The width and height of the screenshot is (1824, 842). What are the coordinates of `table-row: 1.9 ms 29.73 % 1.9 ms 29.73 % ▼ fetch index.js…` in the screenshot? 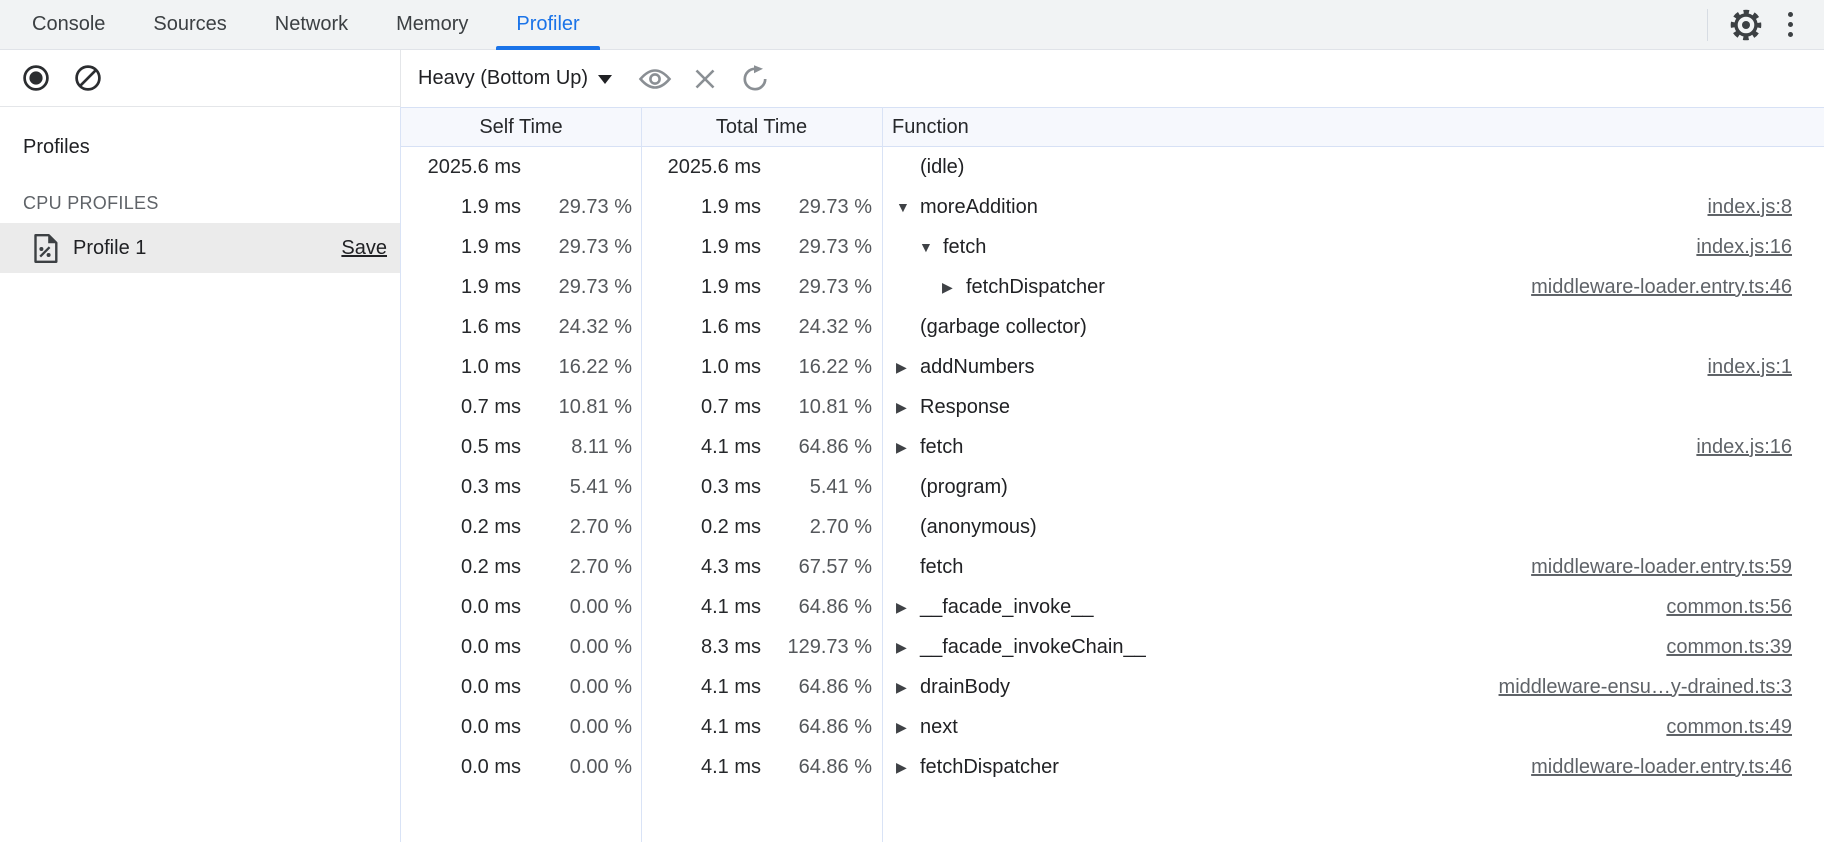 It's located at (1112, 247).